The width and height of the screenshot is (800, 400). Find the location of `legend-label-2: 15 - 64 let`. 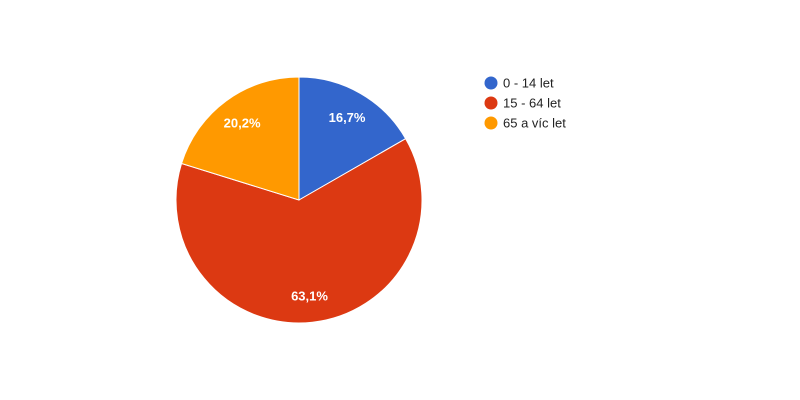

legend-label-2: 15 - 64 let is located at coordinates (532, 103).